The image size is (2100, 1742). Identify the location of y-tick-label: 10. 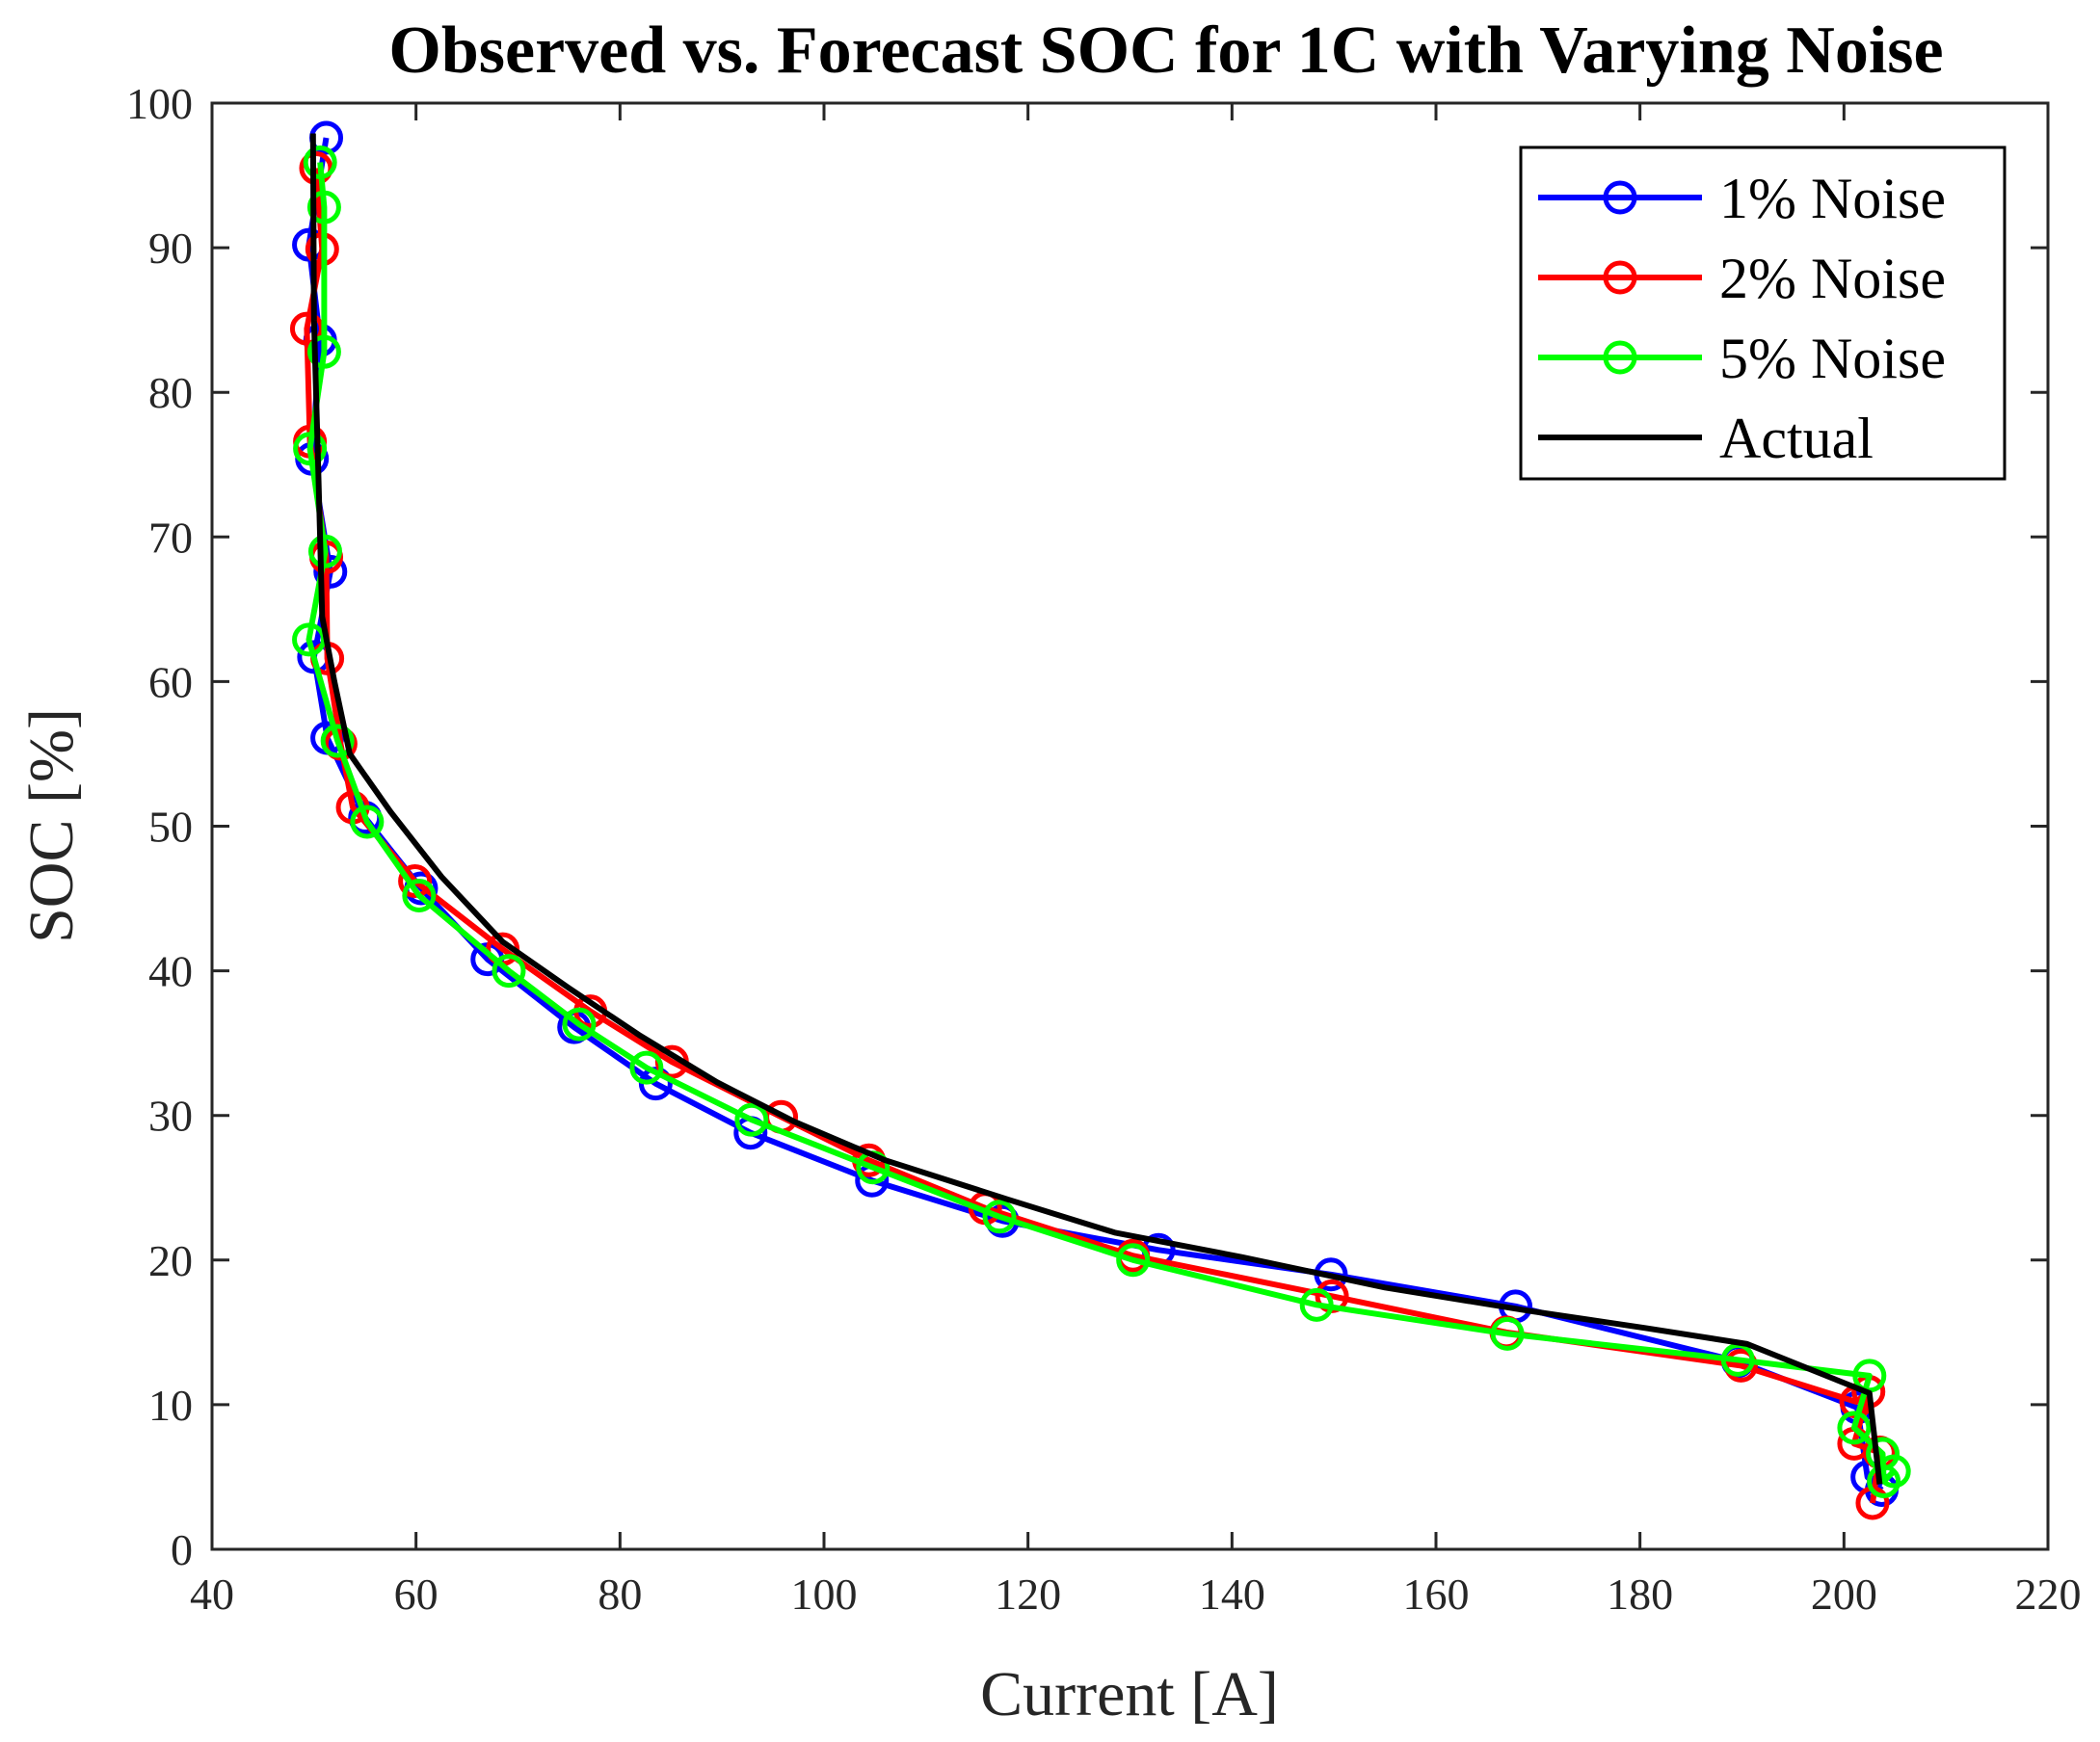
(171, 1405).